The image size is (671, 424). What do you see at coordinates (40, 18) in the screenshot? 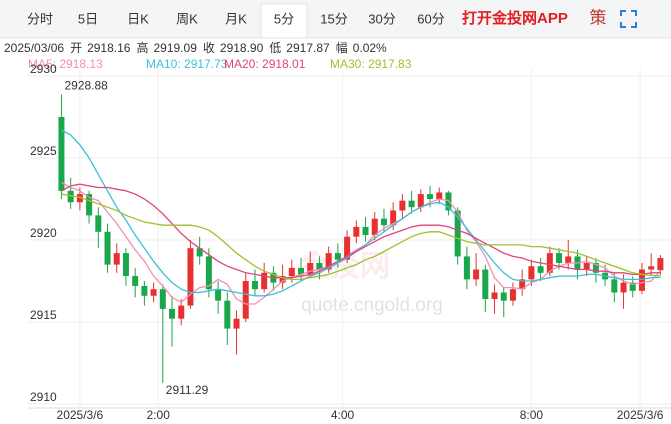
I see `tab: 分时` at bounding box center [40, 18].